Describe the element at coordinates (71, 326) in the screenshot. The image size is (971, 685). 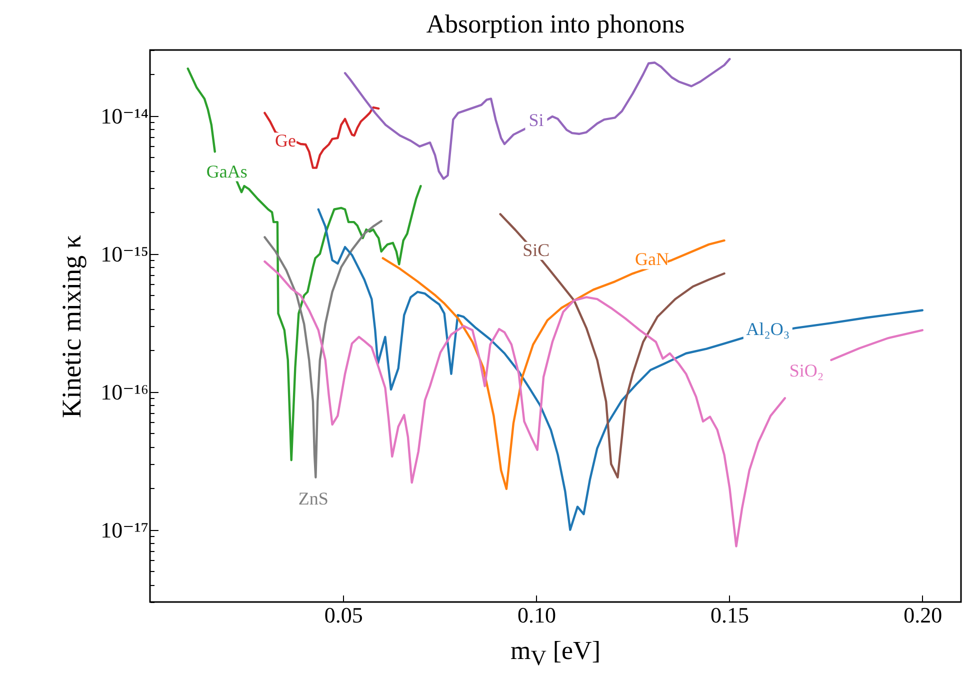
I see `y-axis-title: Kinetic mixing κ` at that location.